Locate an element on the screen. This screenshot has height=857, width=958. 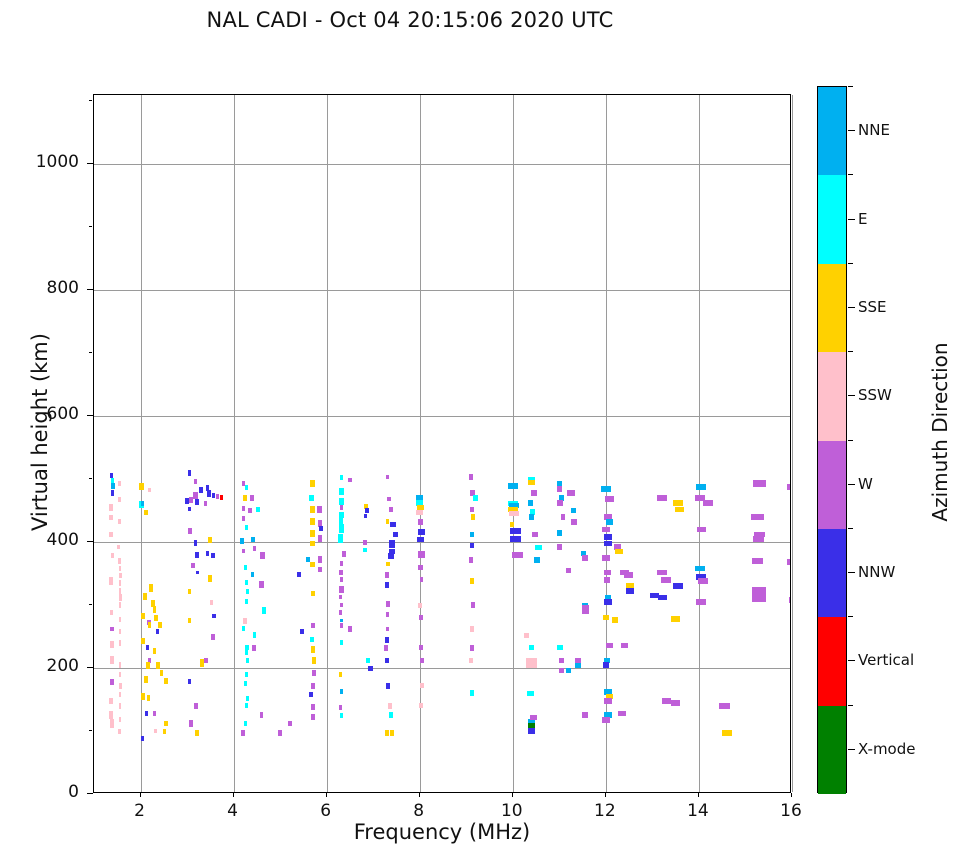
y-tick-label: 200 is located at coordinates (62, 666).